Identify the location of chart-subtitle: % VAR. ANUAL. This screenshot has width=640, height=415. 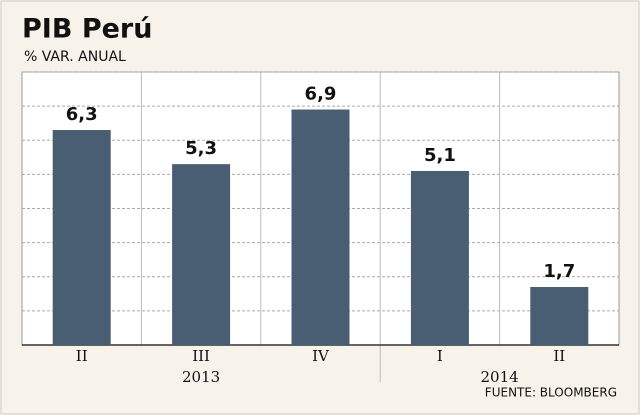
(75, 57).